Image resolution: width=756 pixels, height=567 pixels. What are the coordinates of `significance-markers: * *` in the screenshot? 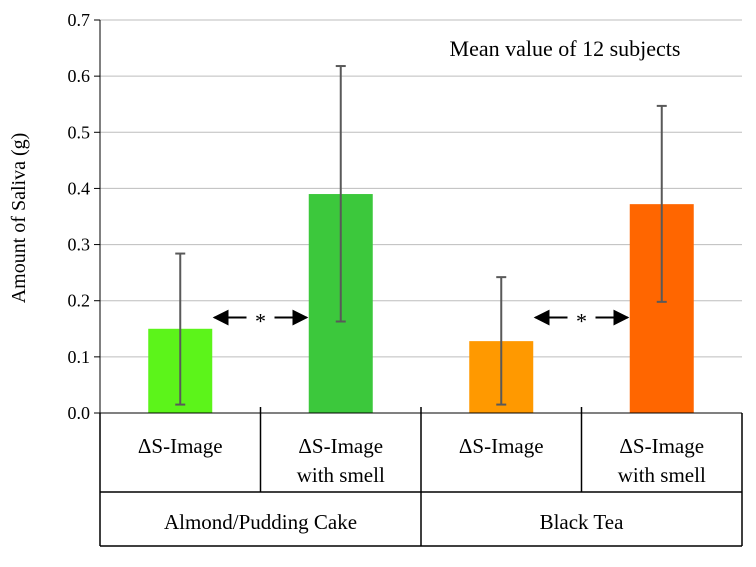 It's located at (421, 321).